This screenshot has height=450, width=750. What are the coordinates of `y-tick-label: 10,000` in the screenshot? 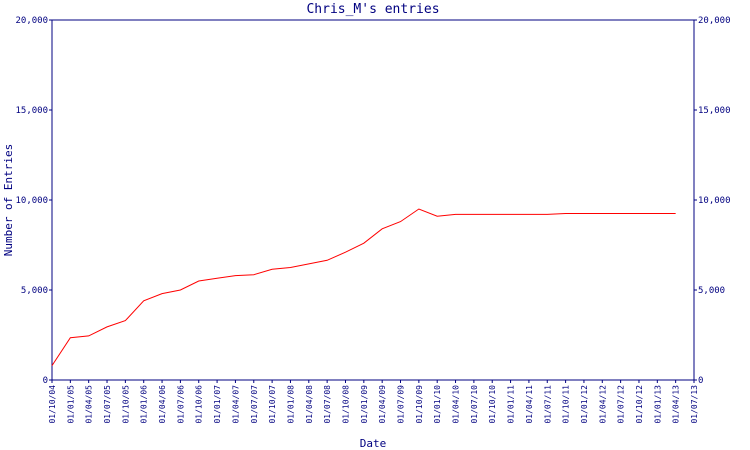 It's located at (31, 201).